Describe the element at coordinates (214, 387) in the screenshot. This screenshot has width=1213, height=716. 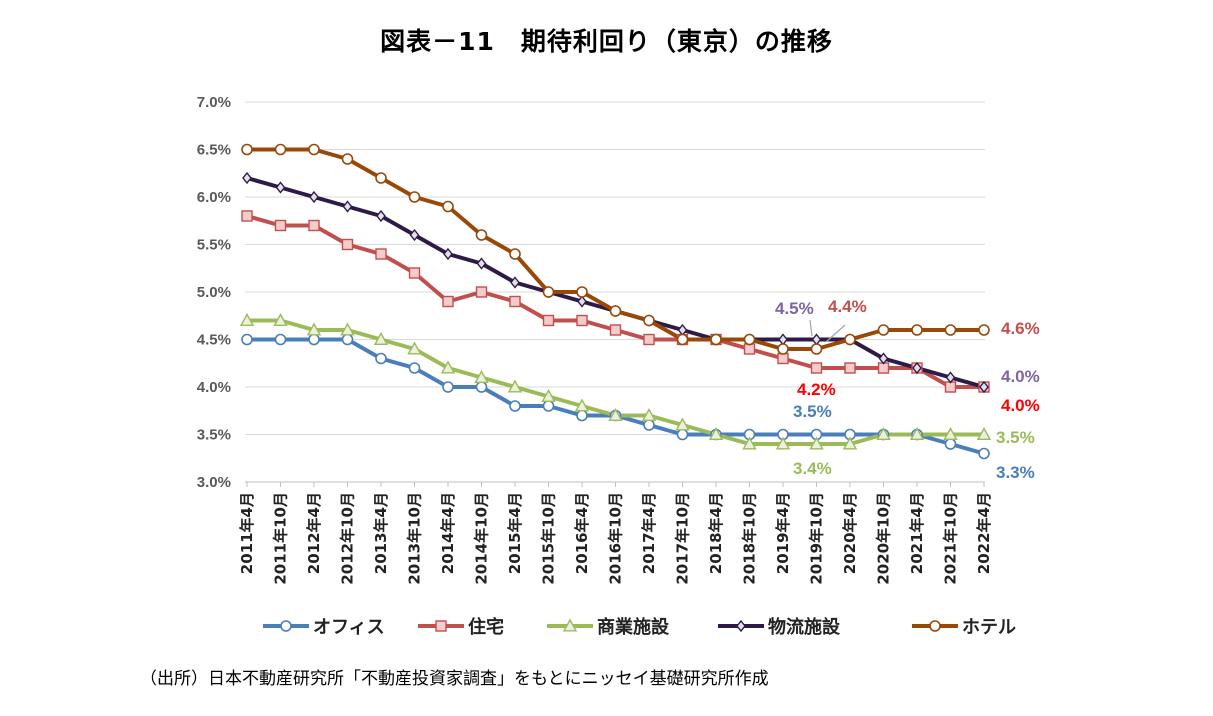
I see `y-tick-label: 4.0%` at that location.